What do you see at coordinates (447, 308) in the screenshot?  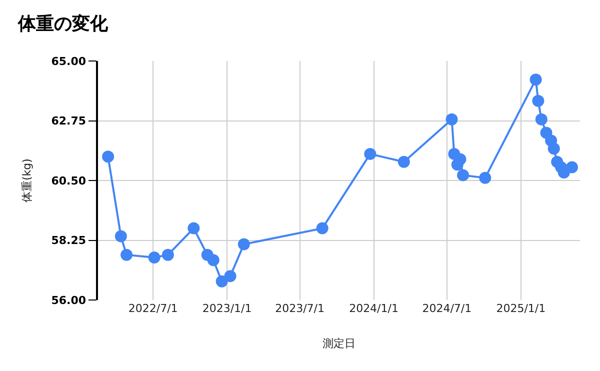 I see `x-tick-label: 2024/7/1` at bounding box center [447, 308].